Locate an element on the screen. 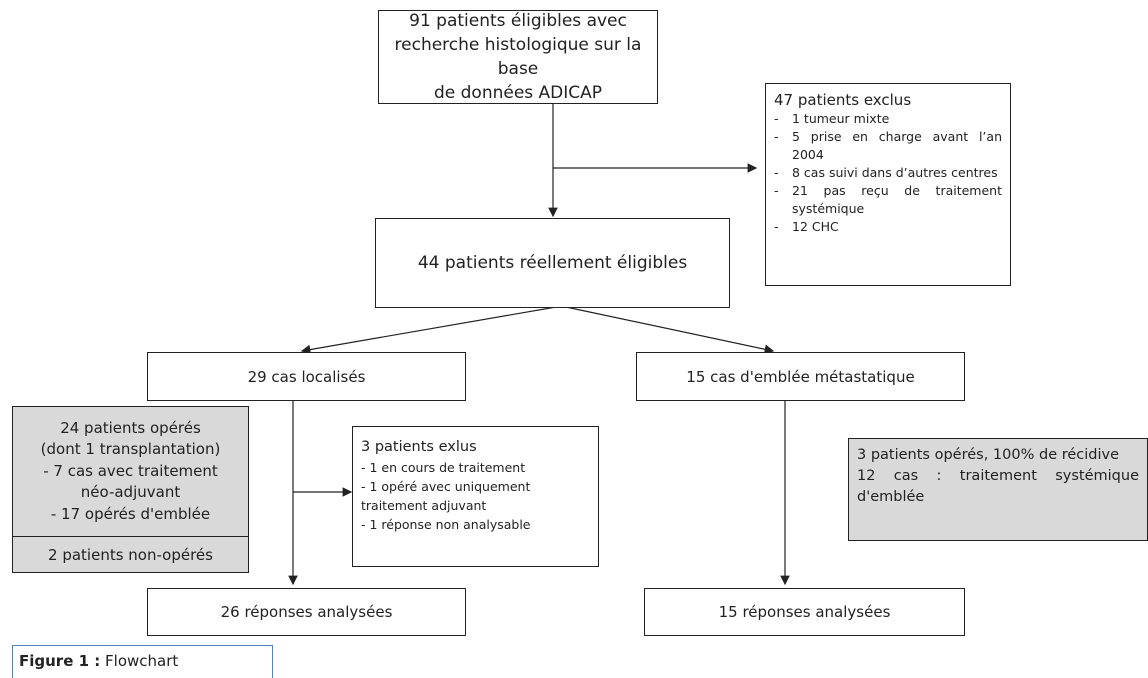 This screenshot has height=678, width=1148. text-line: - 1 en cours de traitement is located at coordinates (443, 467).